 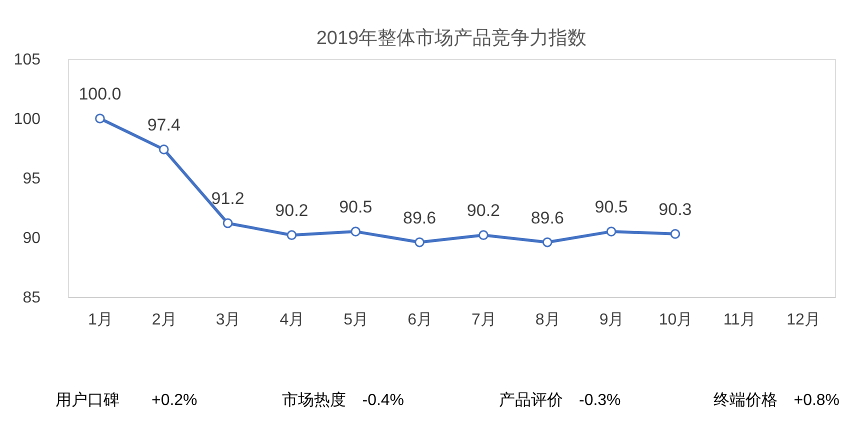 What do you see at coordinates (227, 198) in the screenshot?
I see `data-label: 91.2` at bounding box center [227, 198].